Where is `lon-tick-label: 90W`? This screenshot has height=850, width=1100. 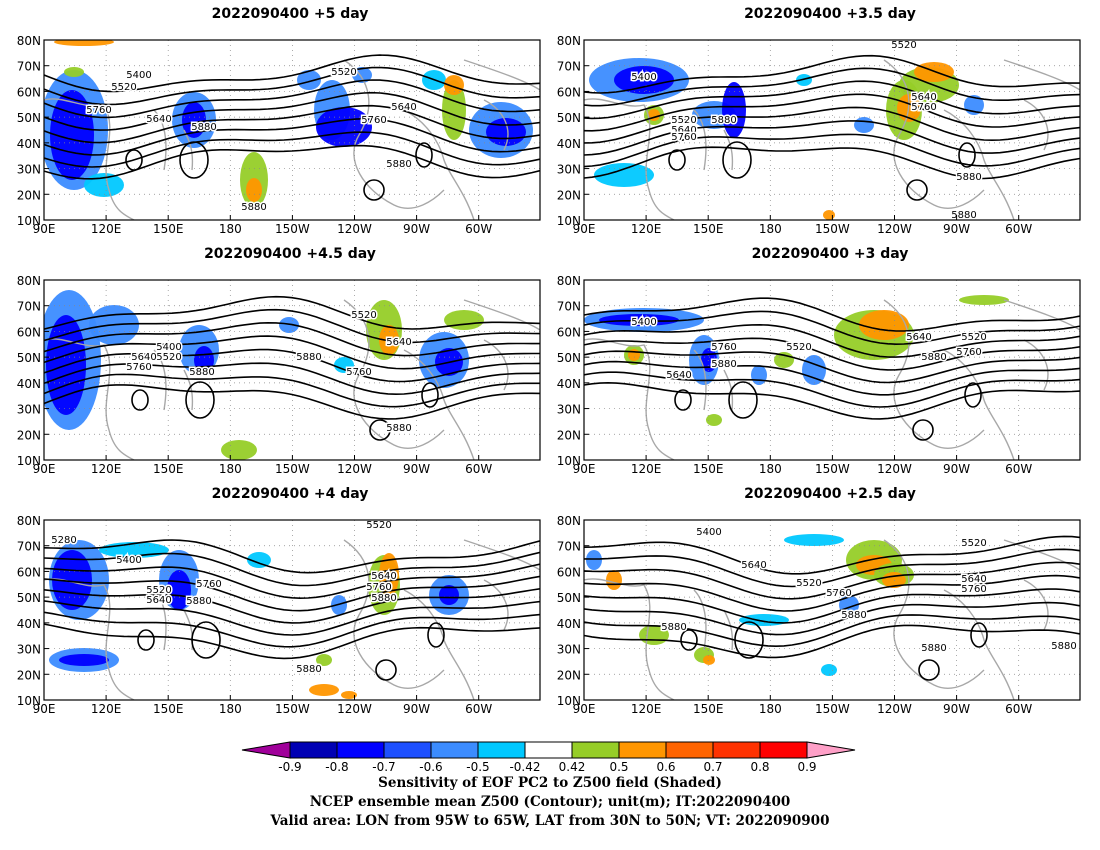 lon-tick-label: 90W is located at coordinates (956, 229).